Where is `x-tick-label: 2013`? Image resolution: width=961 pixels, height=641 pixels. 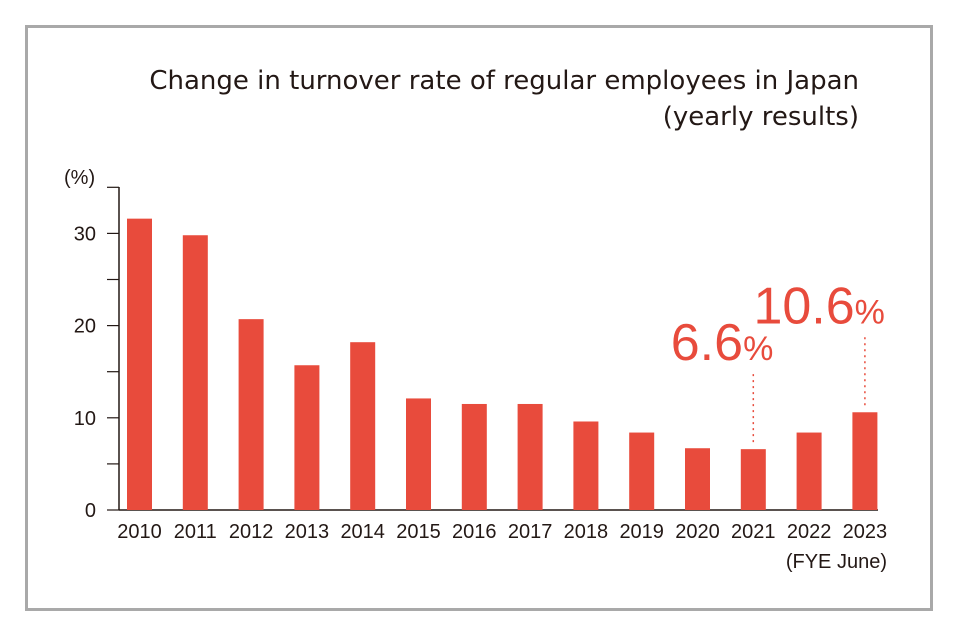 x-tick-label: 2013 is located at coordinates (307, 532).